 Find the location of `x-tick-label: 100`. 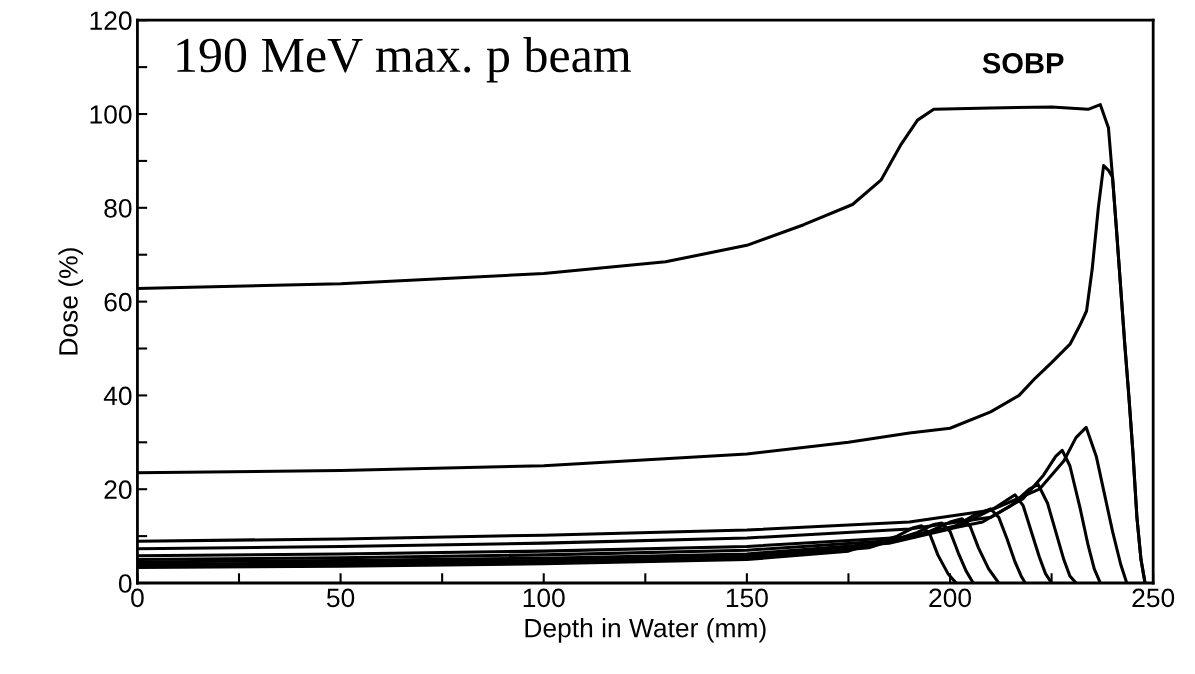

x-tick-label: 100 is located at coordinates (544, 598).